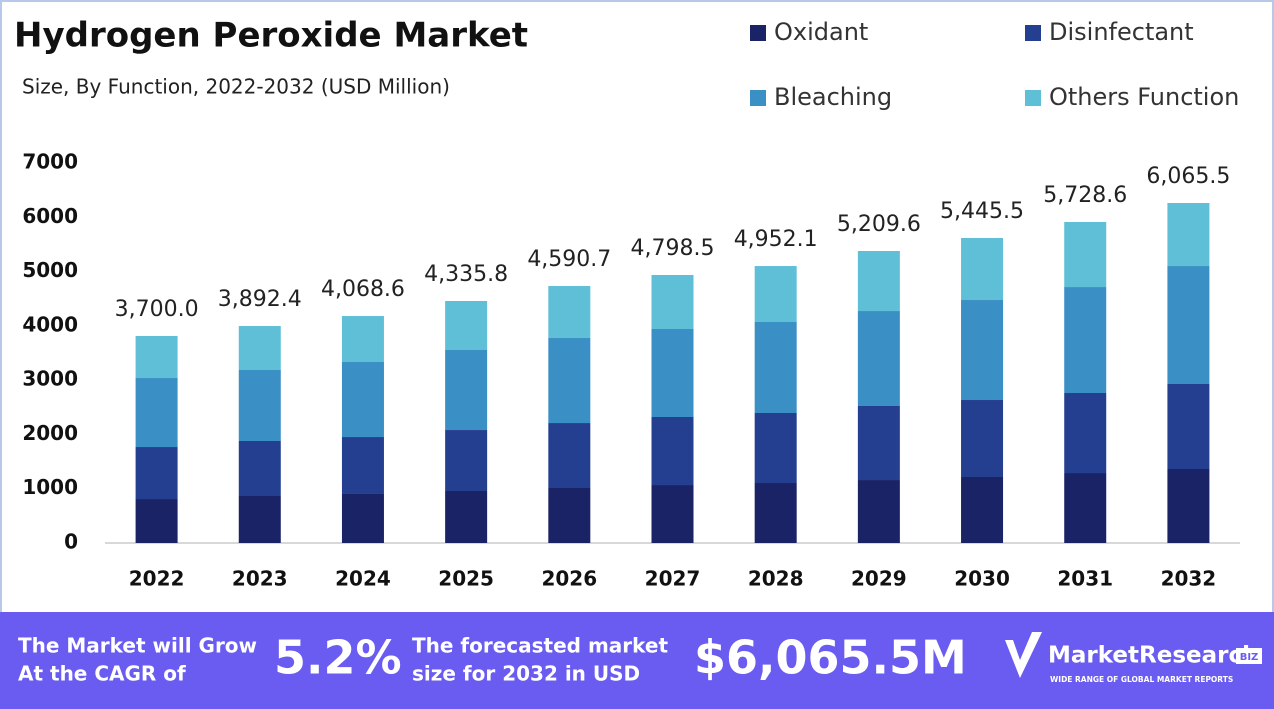 This screenshot has height=709, width=1274. I want to click on footer-banner, so click(637, 660).